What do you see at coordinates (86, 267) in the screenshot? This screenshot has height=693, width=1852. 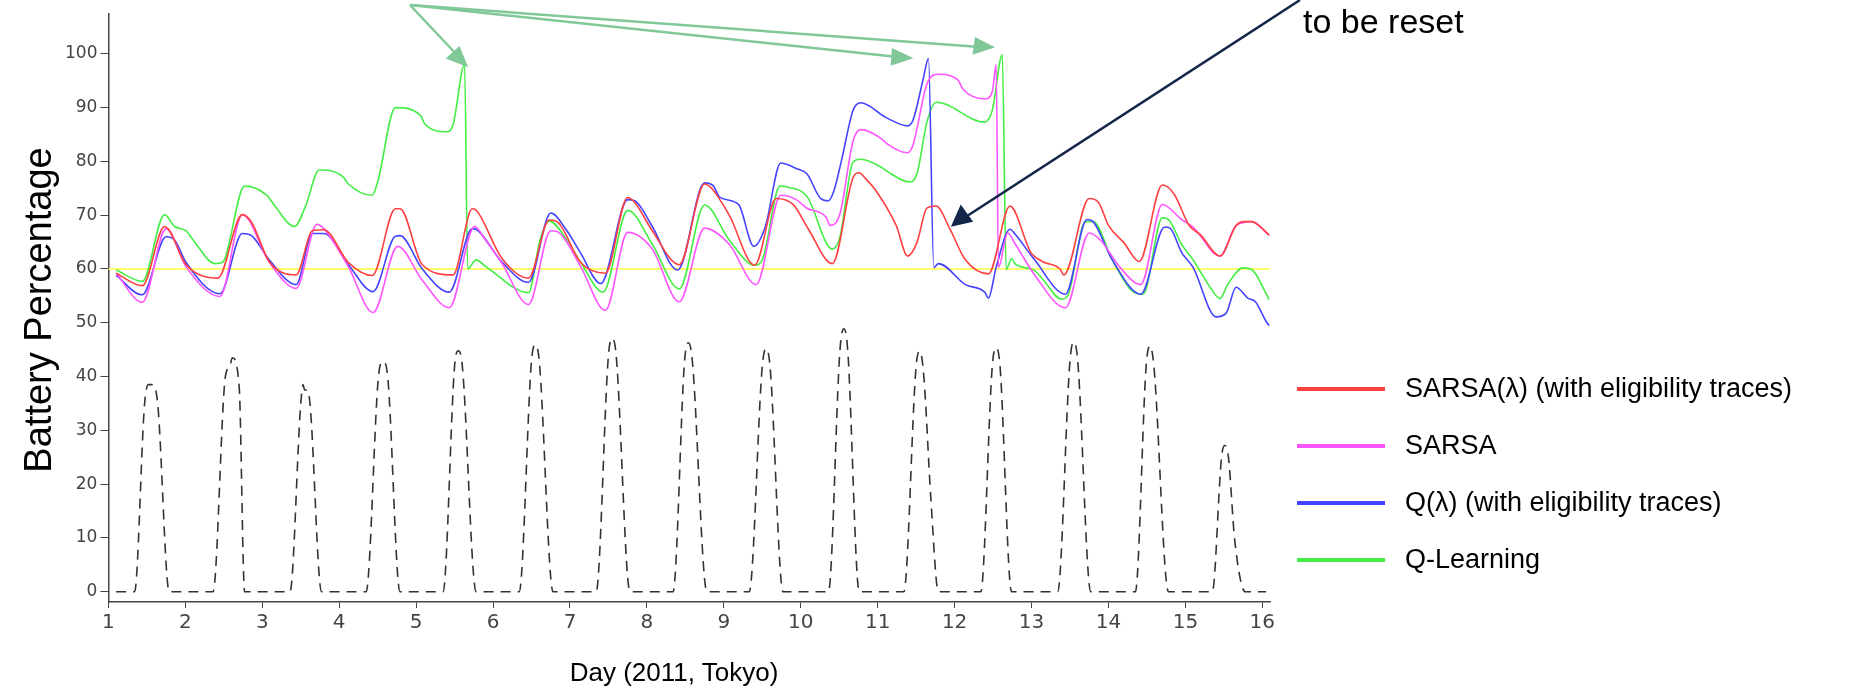 I see `y-tick-label: 60` at bounding box center [86, 267].